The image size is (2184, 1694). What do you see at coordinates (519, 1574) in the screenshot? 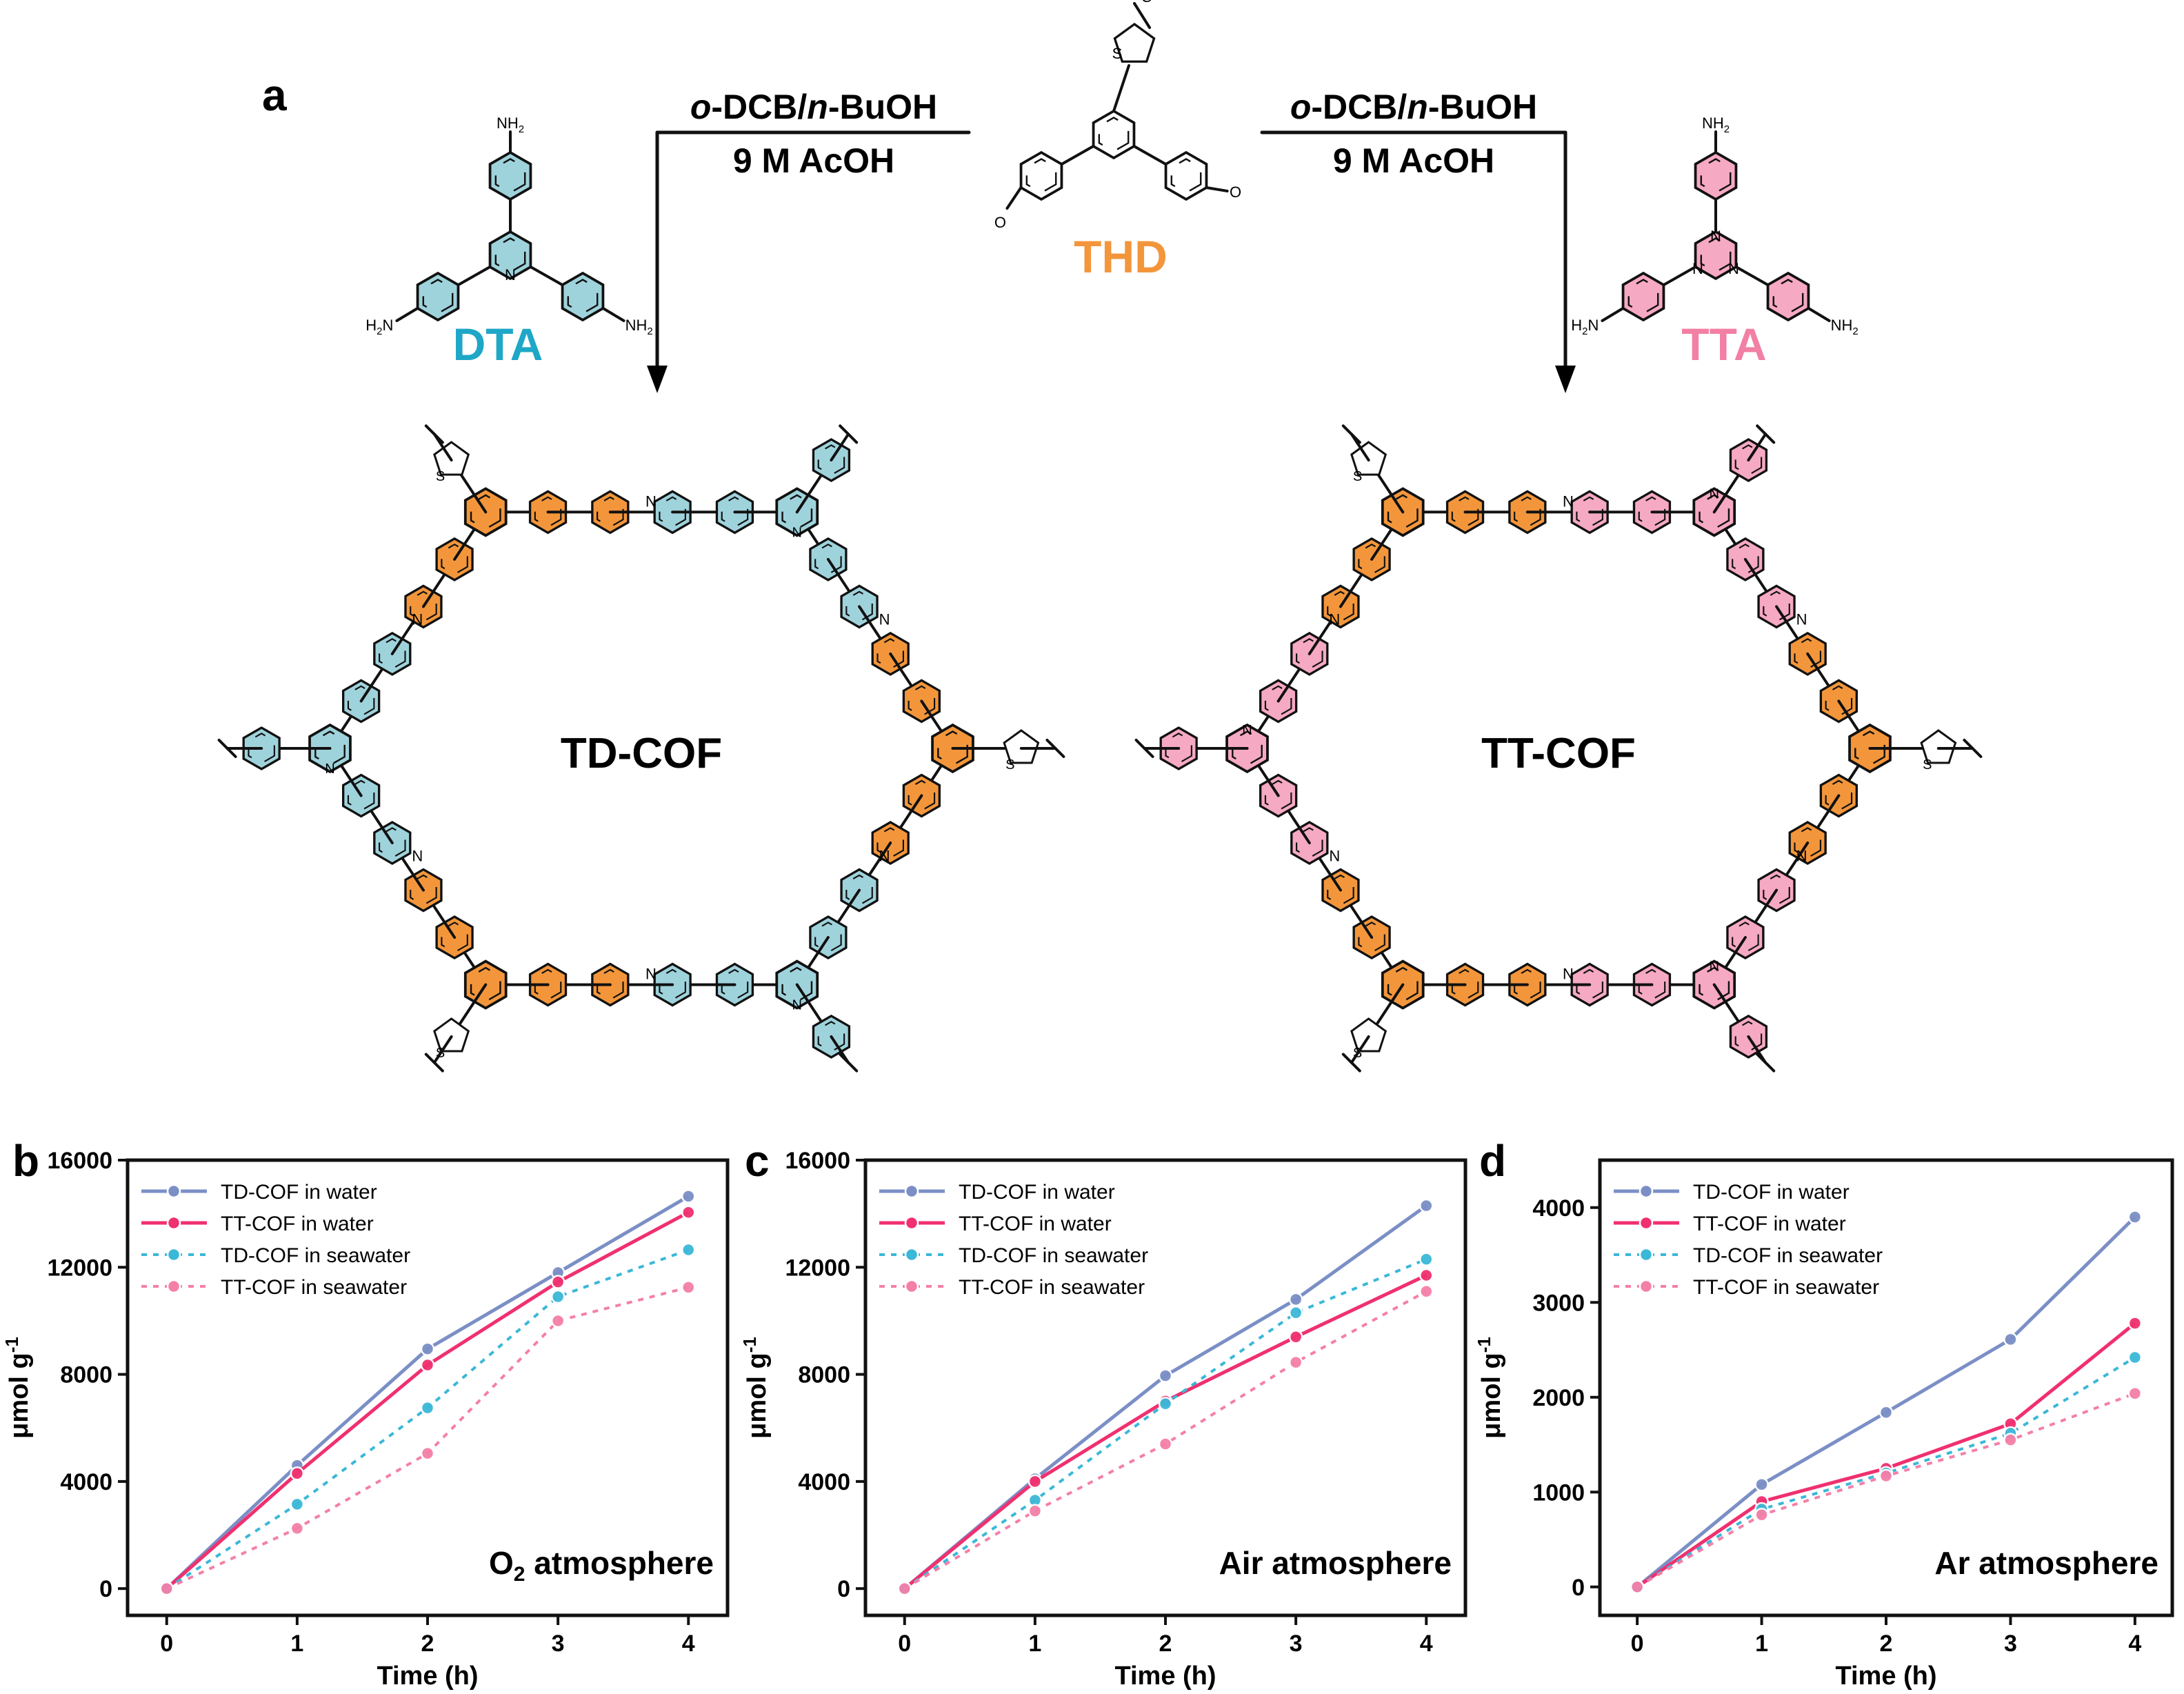
I see `annotation-sub: 2` at bounding box center [519, 1574].